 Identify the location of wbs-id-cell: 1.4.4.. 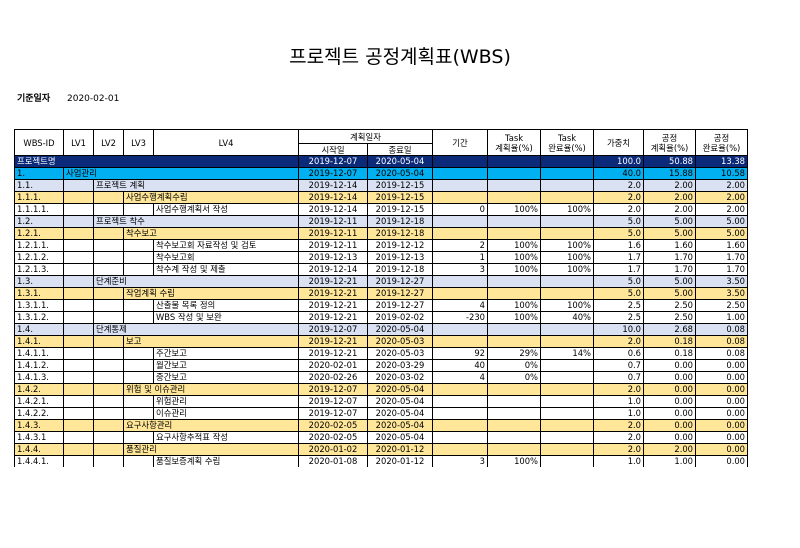
(39, 449).